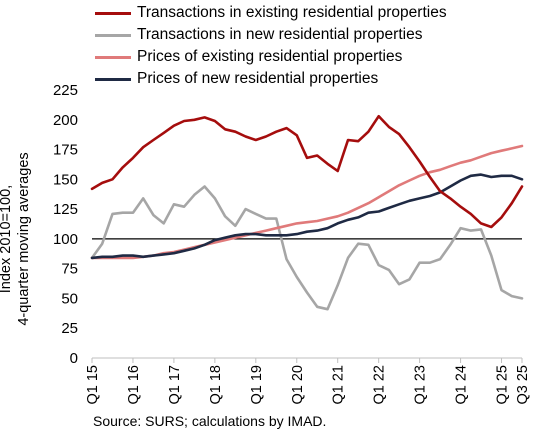 This screenshot has height=436, width=534. Describe the element at coordinates (216, 385) in the screenshot. I see `x-tick-label: Q1 18` at that location.